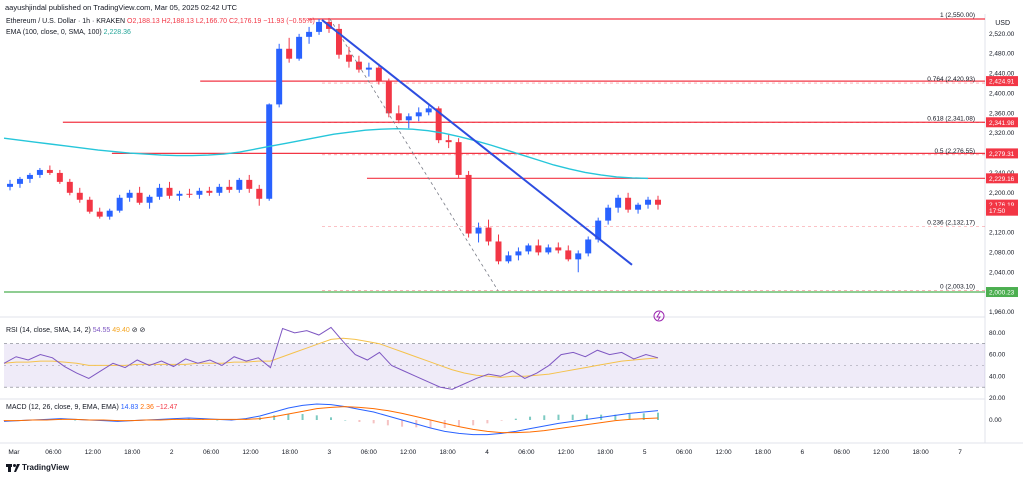 The image size is (1023, 478). Describe the element at coordinates (960, 452) in the screenshot. I see `x-tick-label: 7` at that location.